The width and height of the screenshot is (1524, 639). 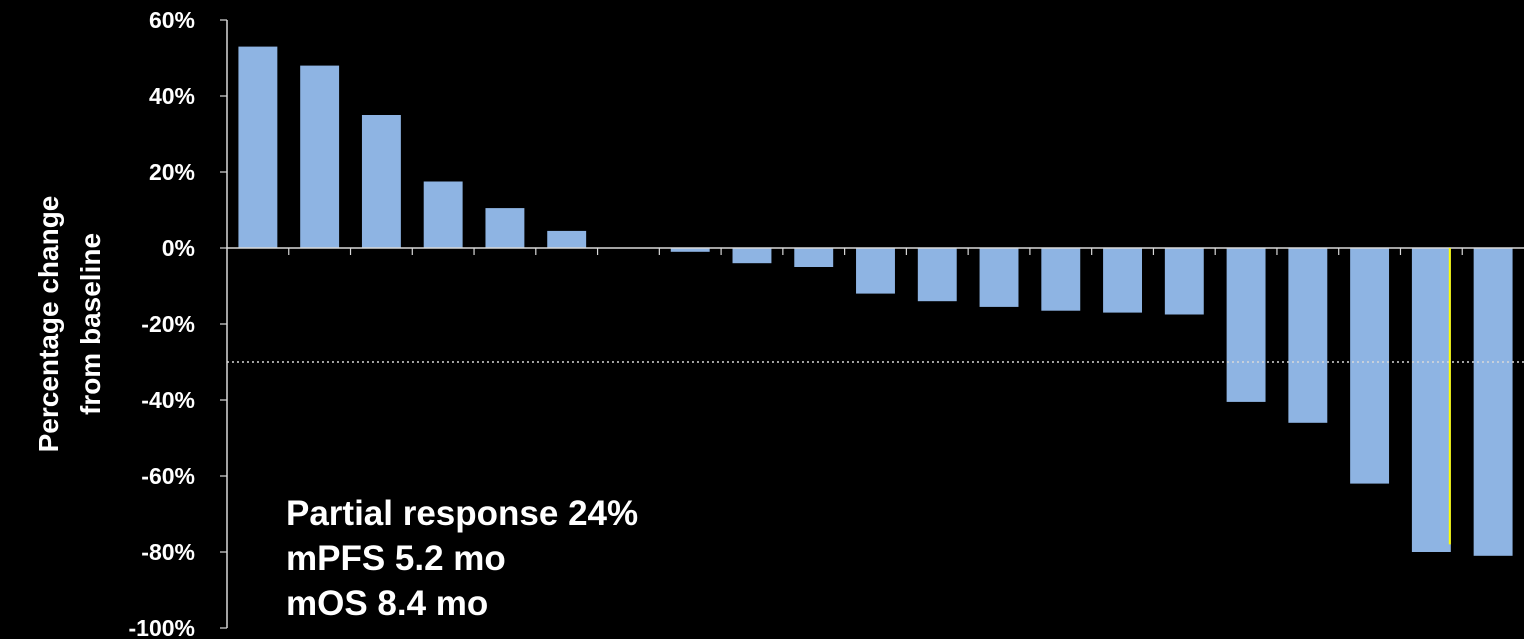 What do you see at coordinates (172, 172) in the screenshot?
I see `y-tick-label-2: 20%` at bounding box center [172, 172].